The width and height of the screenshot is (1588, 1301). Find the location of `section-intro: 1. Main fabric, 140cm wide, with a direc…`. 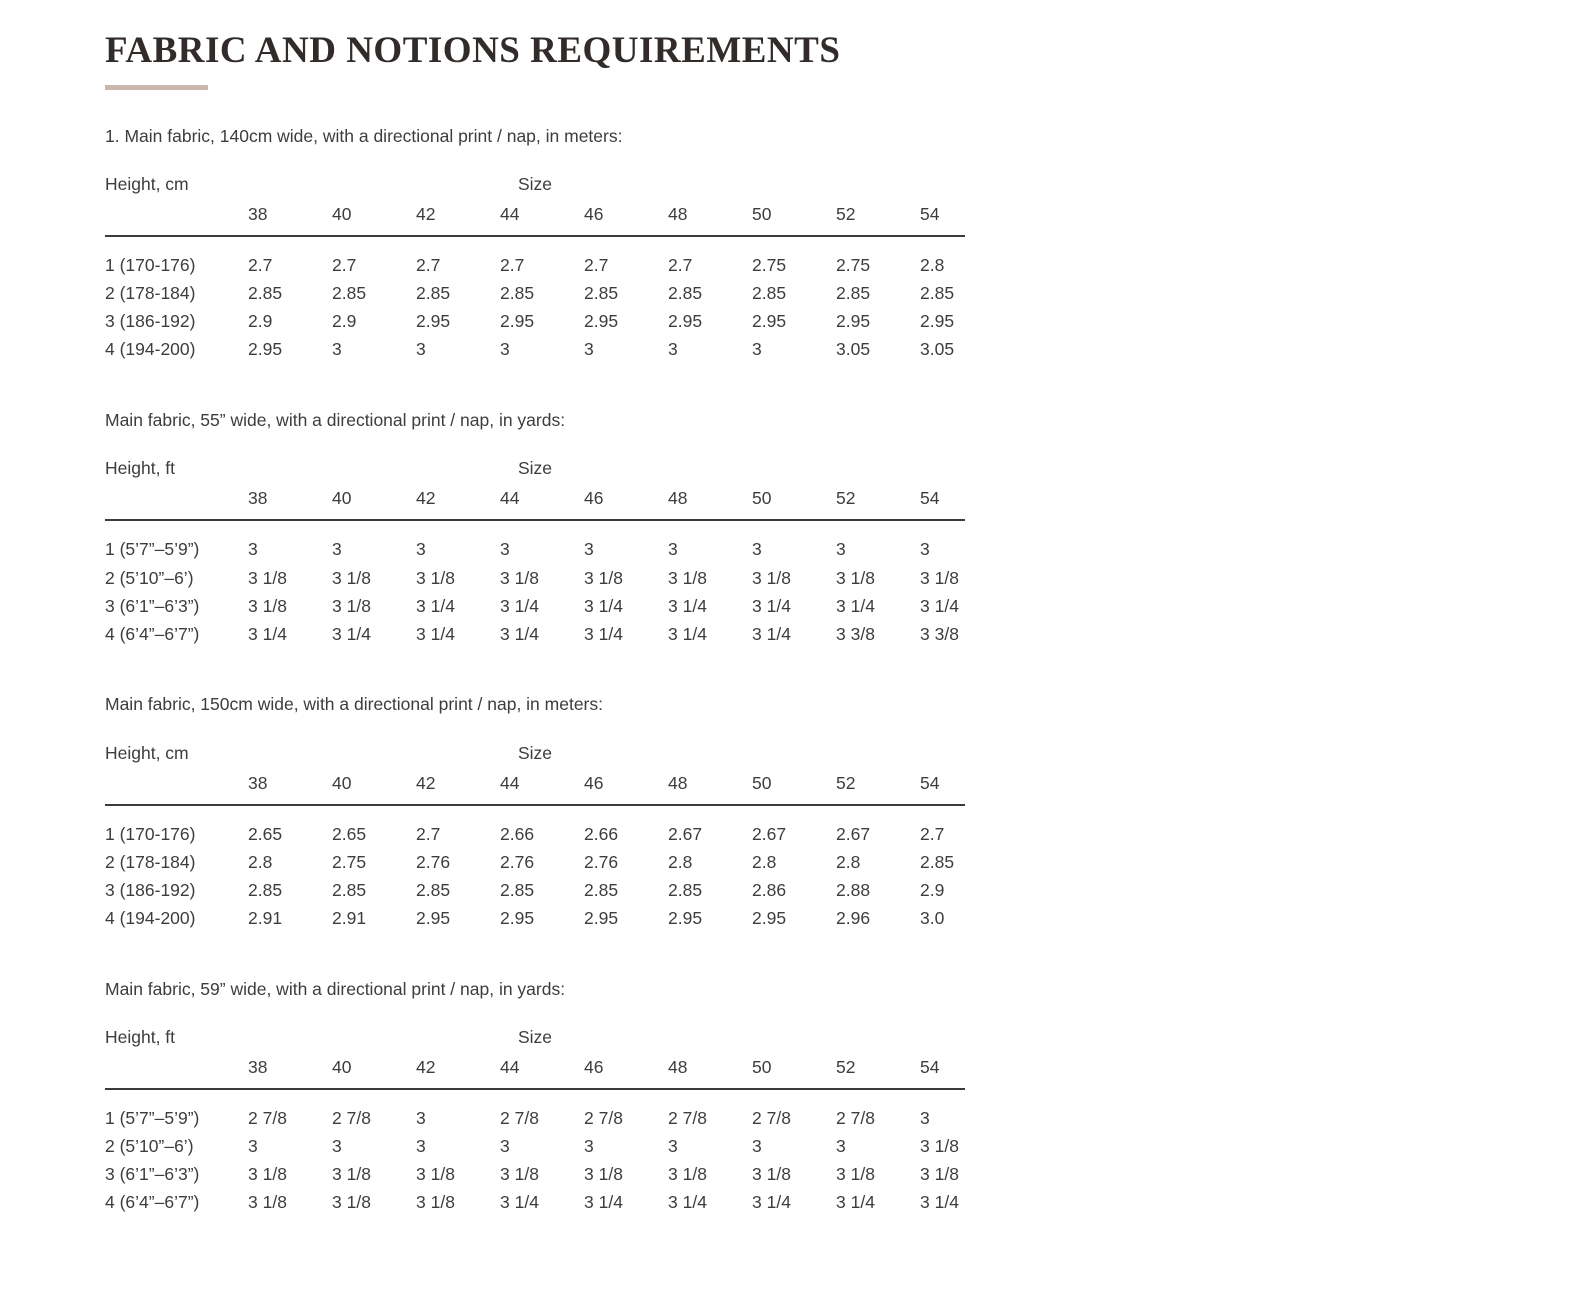

section-intro: 1. Main fabric, 140cm wide, with a direc… is located at coordinates (364, 135).